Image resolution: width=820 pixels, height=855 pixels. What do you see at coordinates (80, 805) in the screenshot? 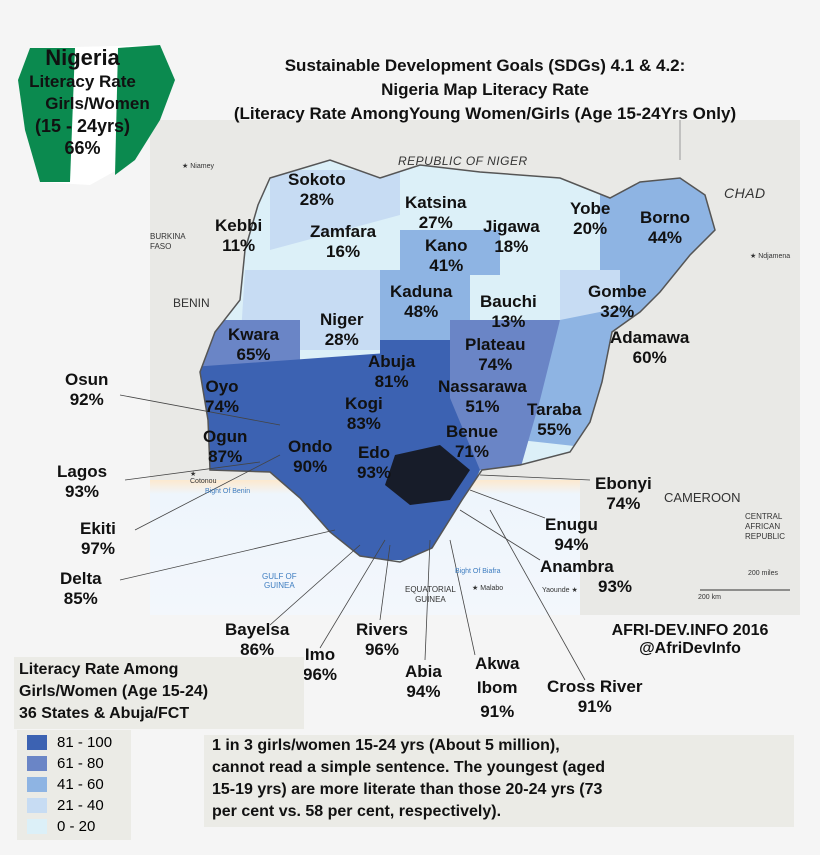
I see `legend-label: 21 - 40` at bounding box center [80, 805].